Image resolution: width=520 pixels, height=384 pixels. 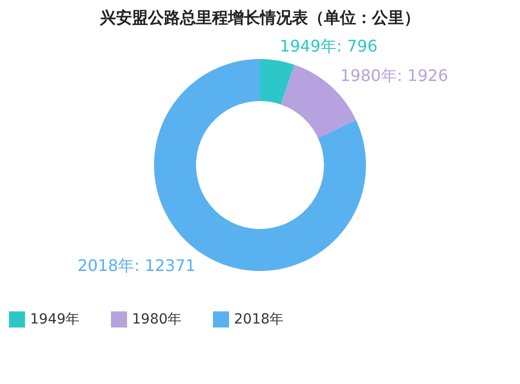 What do you see at coordinates (329, 46) in the screenshot?
I see `data-label: 1949年: 796` at bounding box center [329, 46].